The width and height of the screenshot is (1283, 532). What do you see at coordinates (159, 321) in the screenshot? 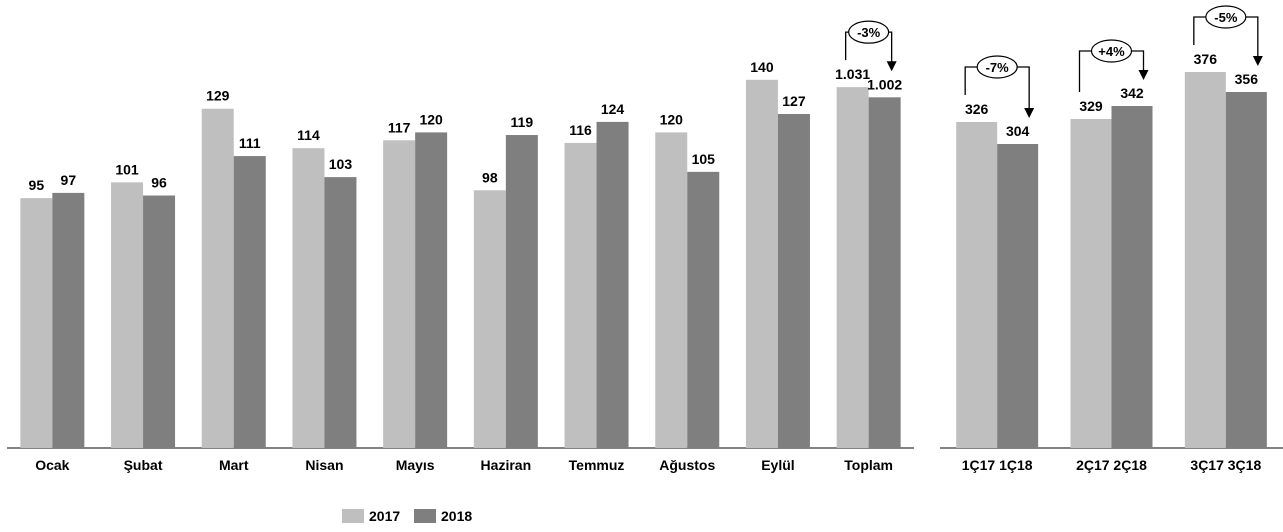
I see `bar-2018-subat` at bounding box center [159, 321].